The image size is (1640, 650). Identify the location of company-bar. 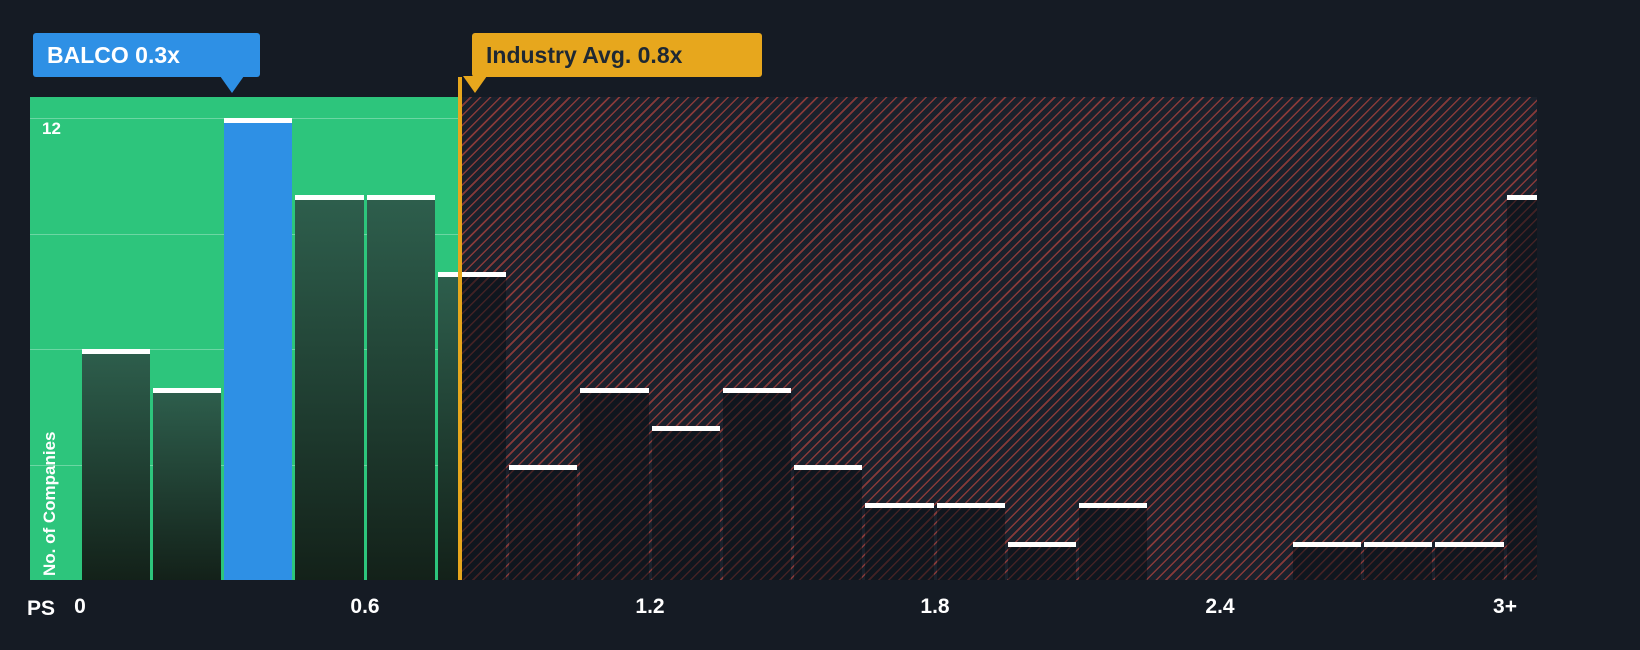
(258, 349).